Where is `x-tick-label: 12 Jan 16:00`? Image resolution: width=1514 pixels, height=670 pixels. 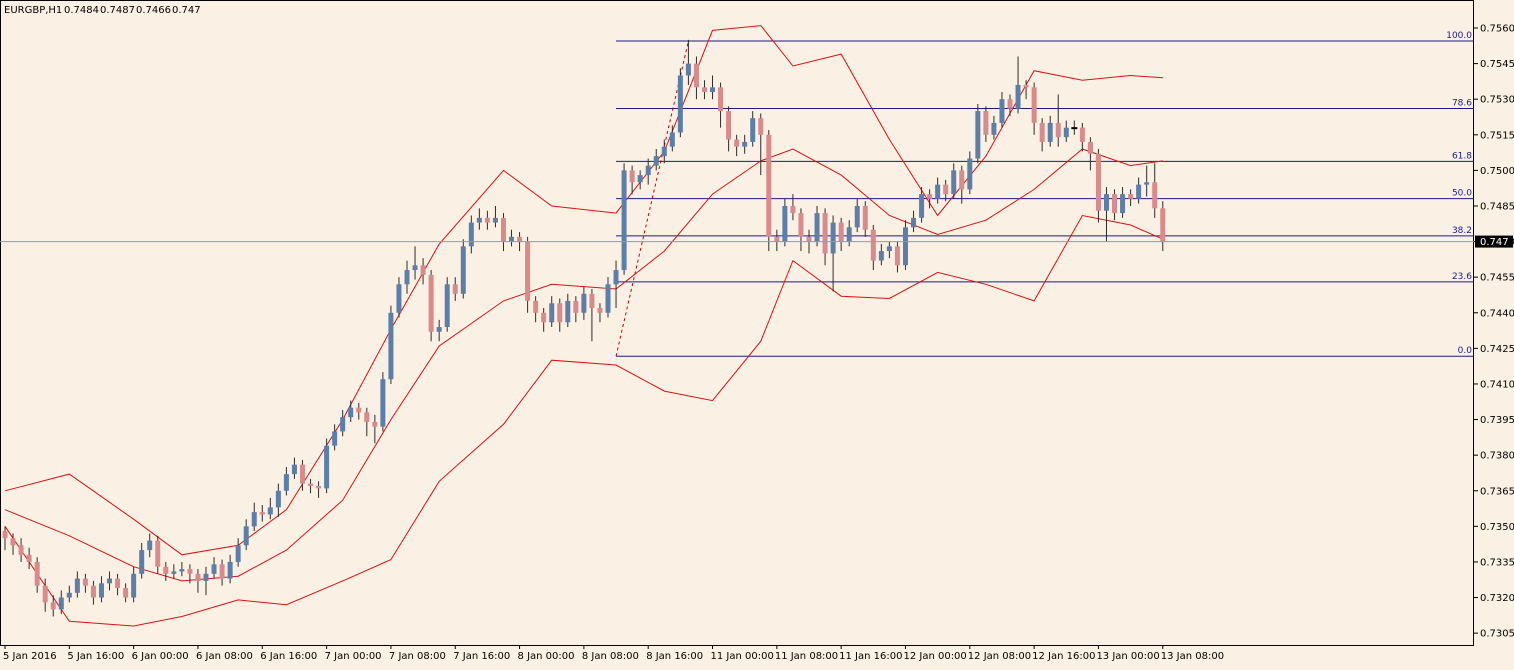
x-tick-label: 12 Jan 16:00 is located at coordinates (1063, 656).